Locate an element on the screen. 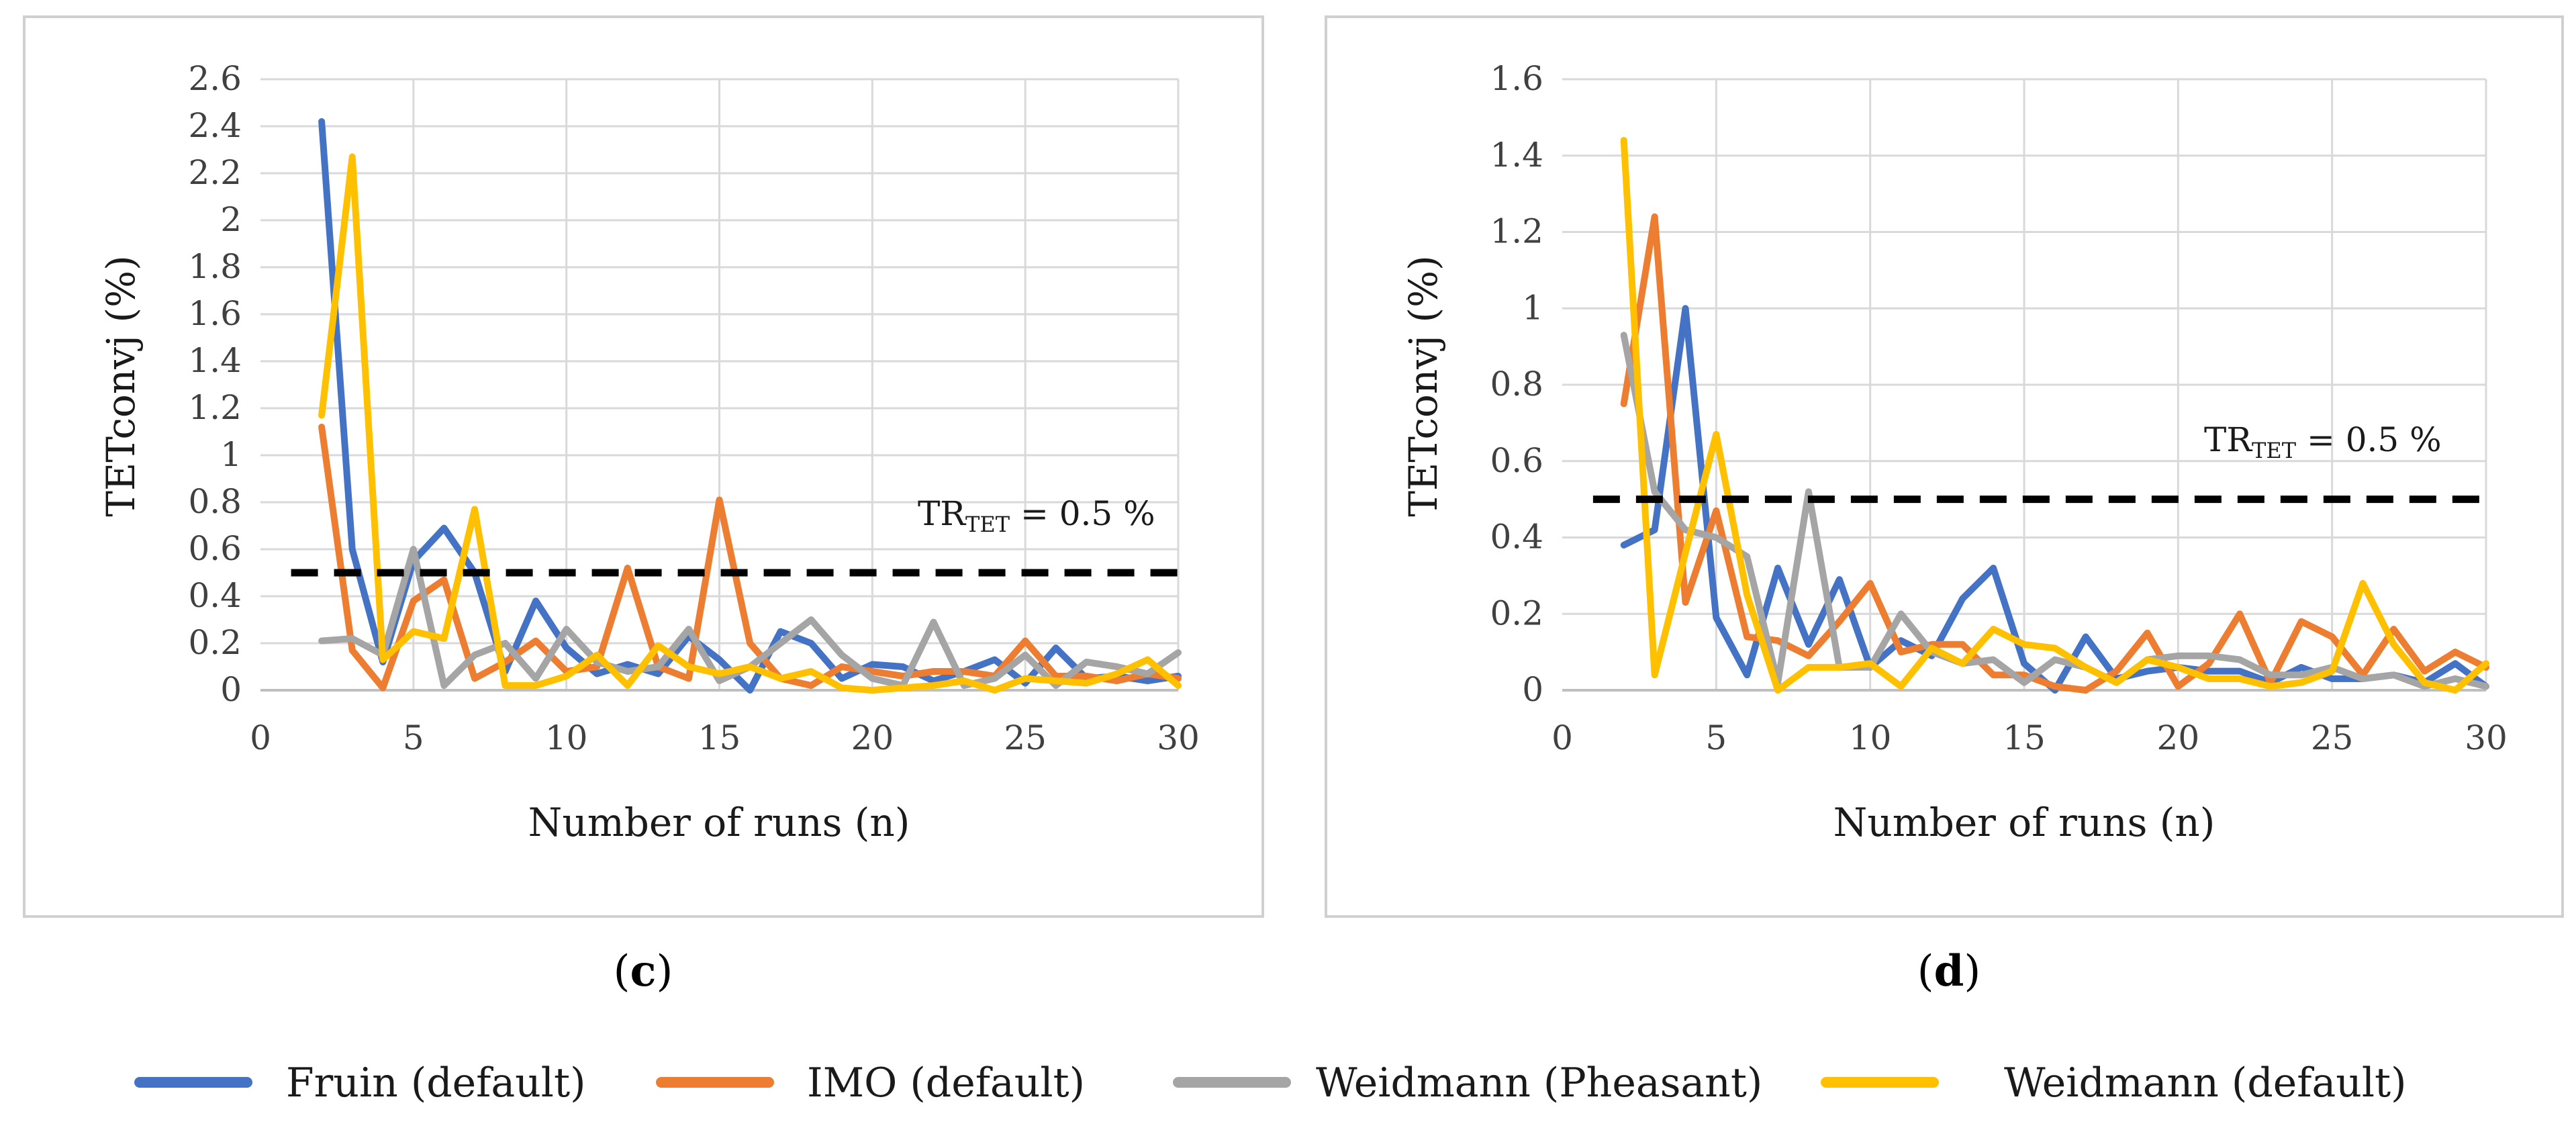  series-line-fruin-default-d is located at coordinates (2054, 499).